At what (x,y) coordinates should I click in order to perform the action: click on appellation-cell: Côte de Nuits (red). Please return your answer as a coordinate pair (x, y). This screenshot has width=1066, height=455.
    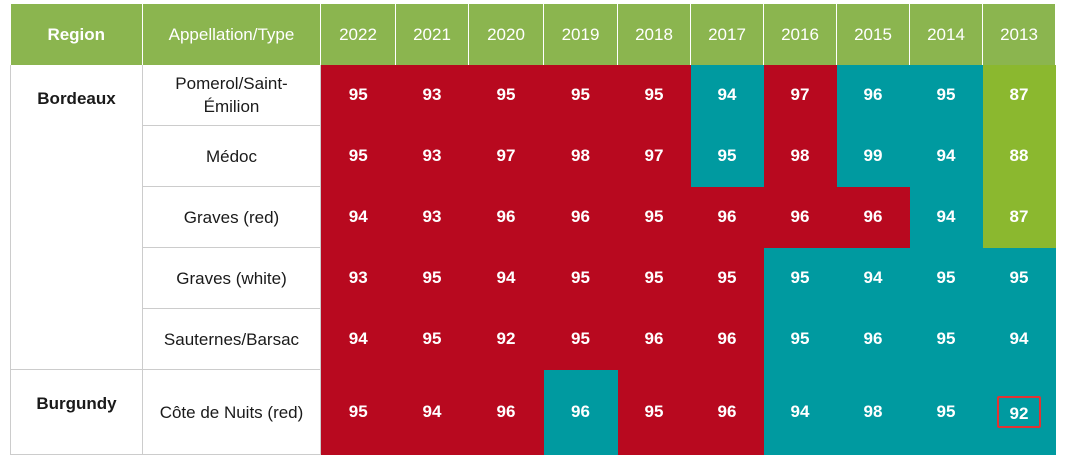
    Looking at the image, I should click on (231, 412).